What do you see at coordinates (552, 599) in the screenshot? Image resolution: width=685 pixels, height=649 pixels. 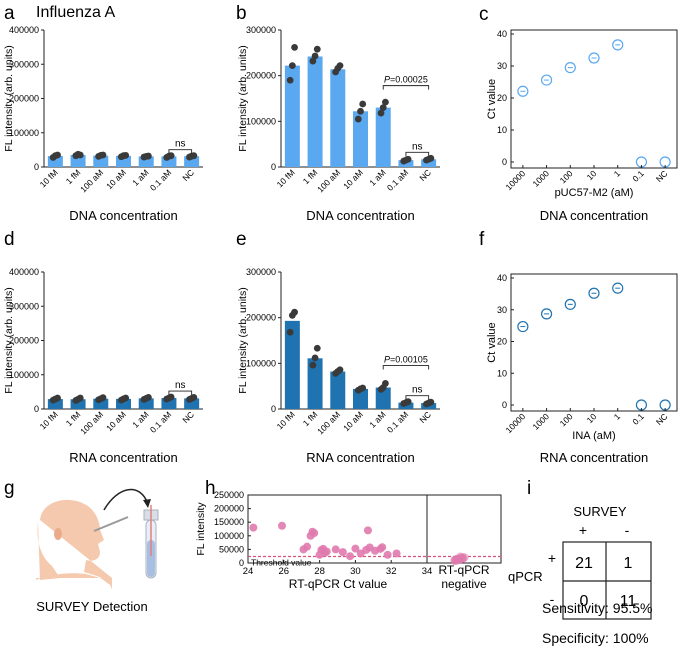 I see `table-row-sign-minus: -` at bounding box center [552, 599].